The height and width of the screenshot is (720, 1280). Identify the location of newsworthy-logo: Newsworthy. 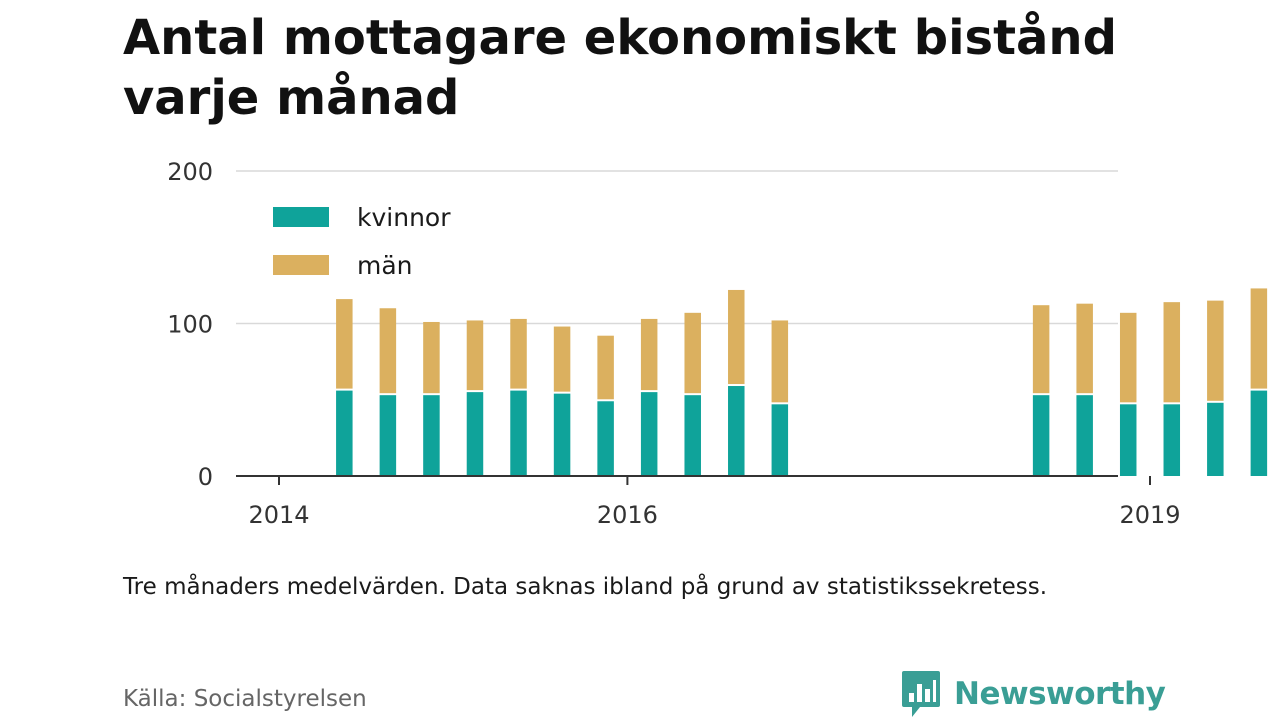
(1033, 694).